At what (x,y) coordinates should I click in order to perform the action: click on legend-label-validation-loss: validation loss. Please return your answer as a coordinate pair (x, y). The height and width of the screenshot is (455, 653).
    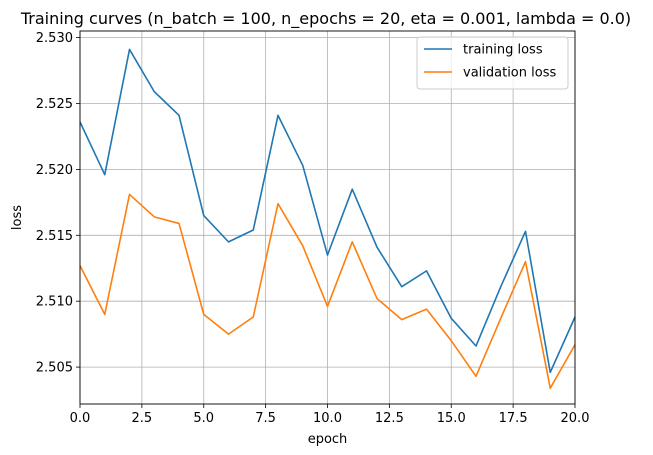
    Looking at the image, I should click on (509, 73).